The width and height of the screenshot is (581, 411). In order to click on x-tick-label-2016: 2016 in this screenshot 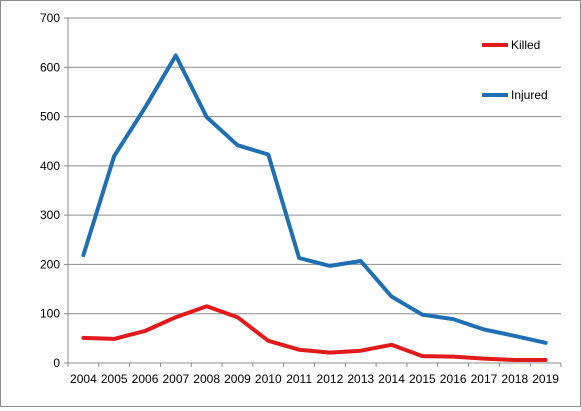, I will do `click(453, 379)`.